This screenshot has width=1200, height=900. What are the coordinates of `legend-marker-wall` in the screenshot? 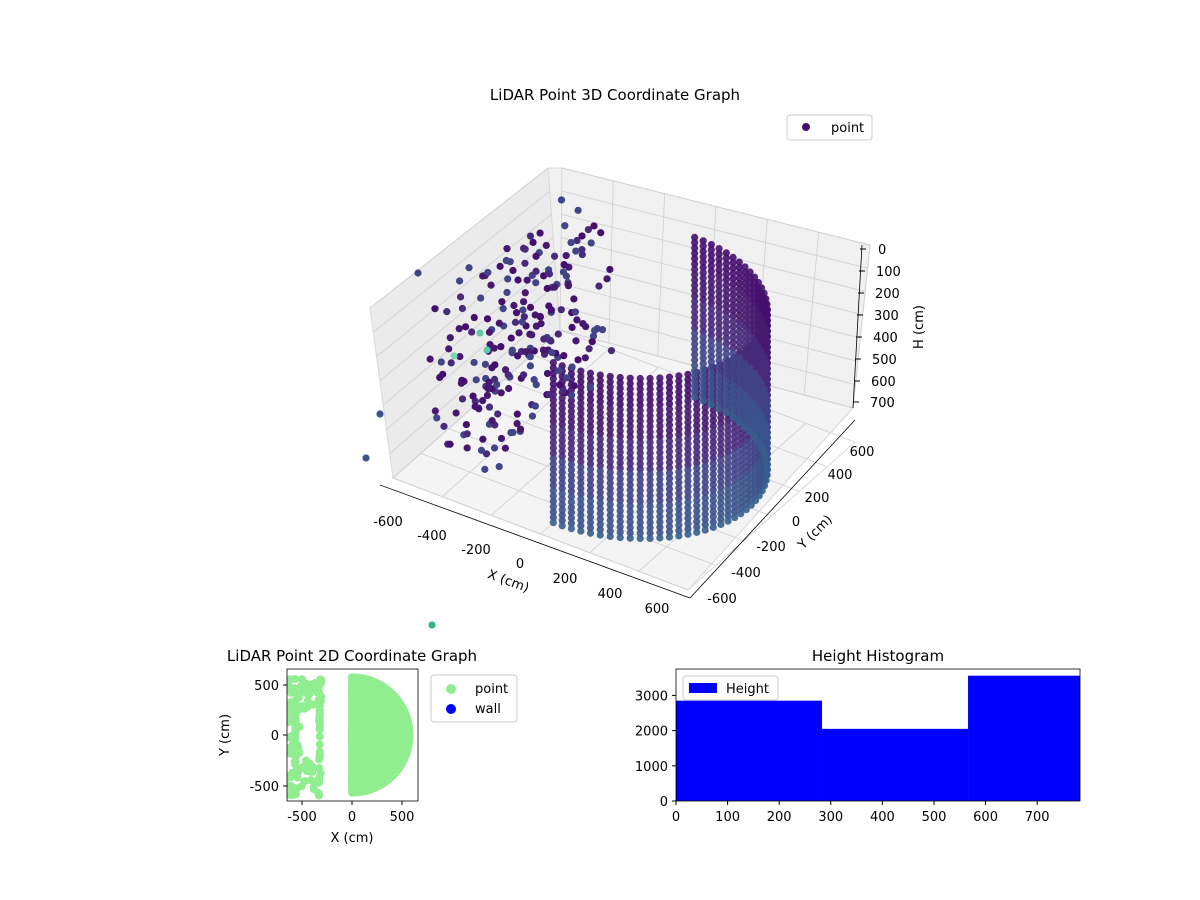 It's located at (451, 709).